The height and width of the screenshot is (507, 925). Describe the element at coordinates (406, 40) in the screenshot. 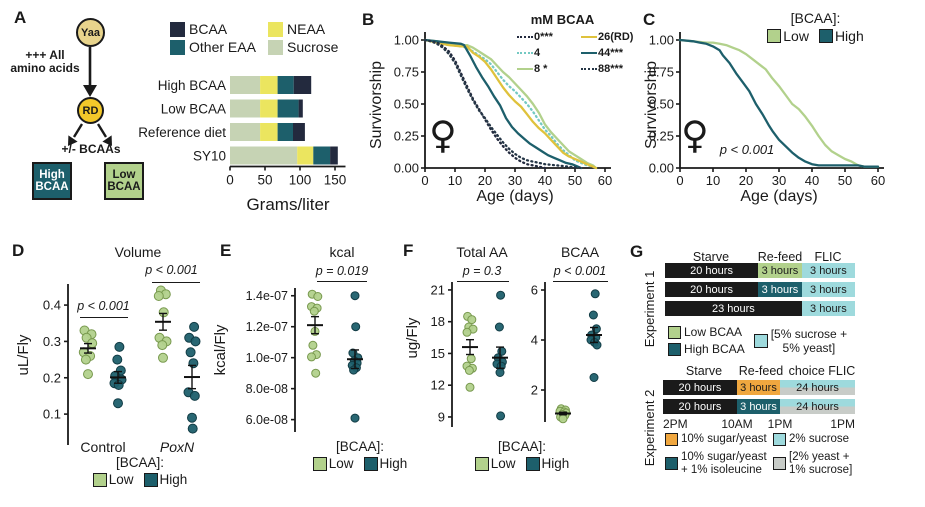

I see `y-tick-label: 1.00` at that location.